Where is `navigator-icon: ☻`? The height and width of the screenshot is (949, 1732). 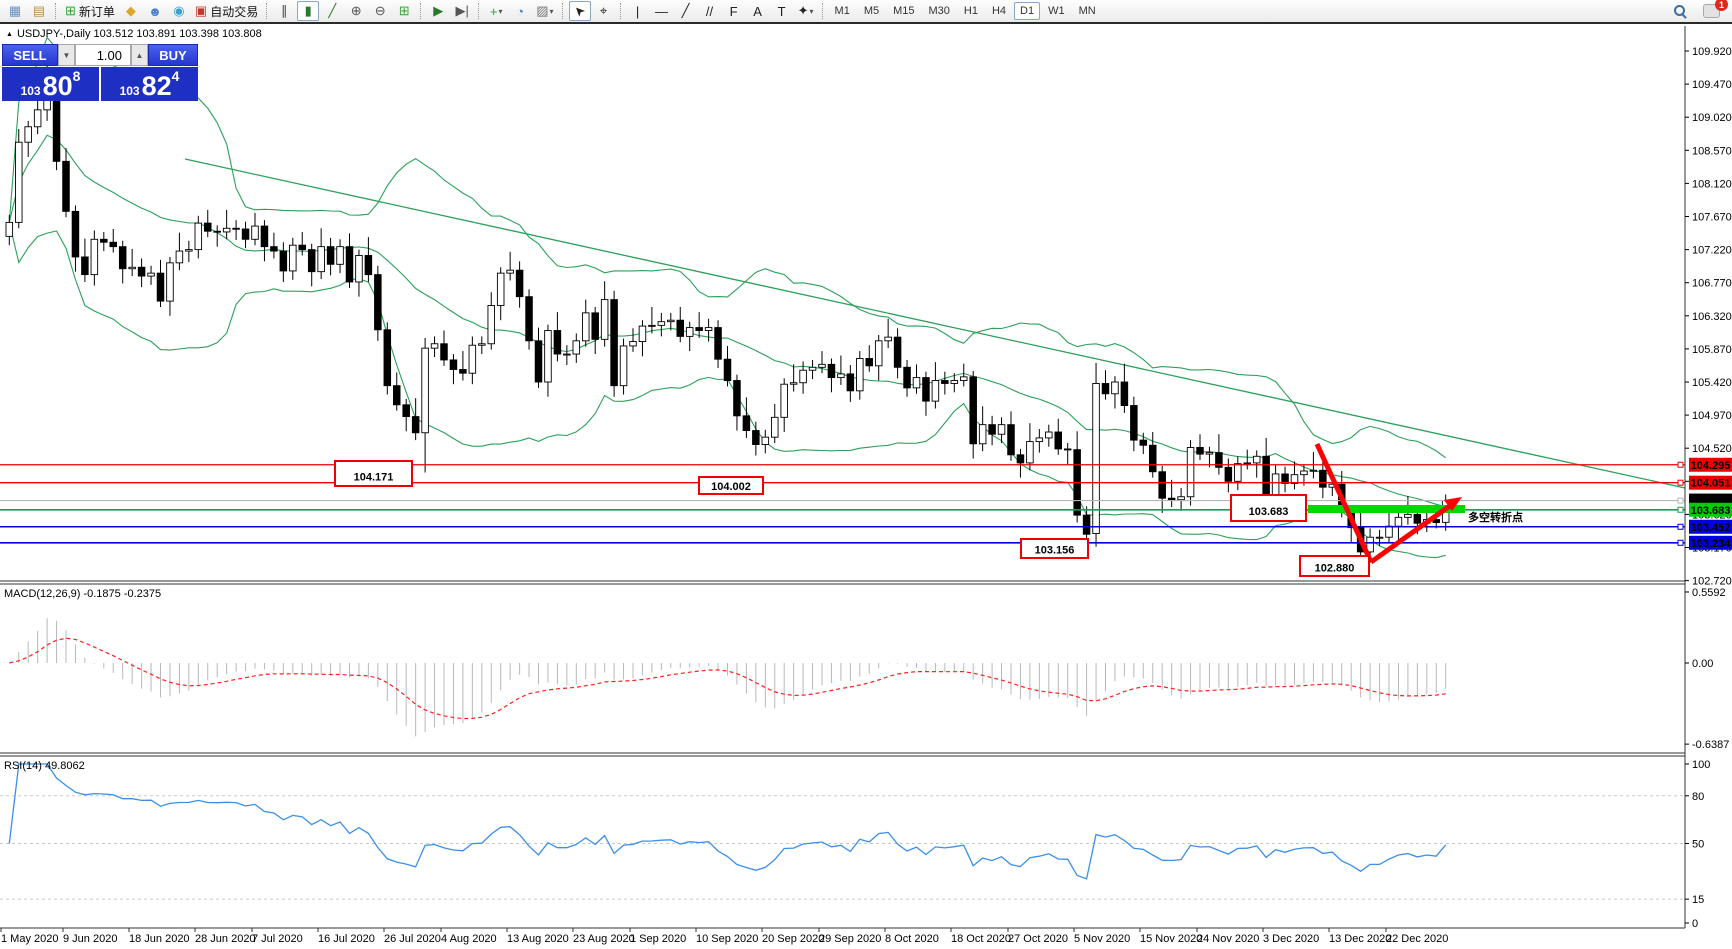
navigator-icon: ☻ is located at coordinates (155, 11).